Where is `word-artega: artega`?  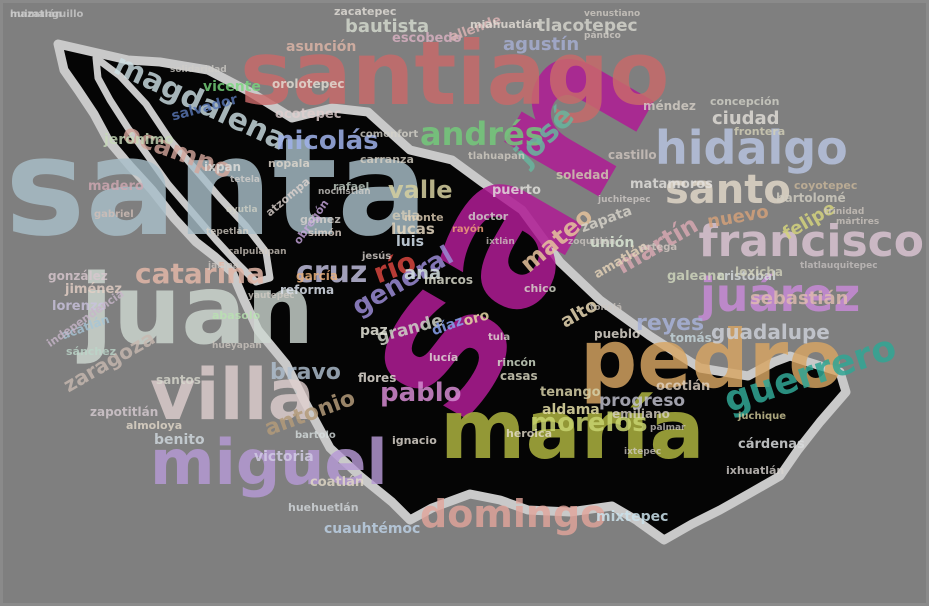 word-artega: artega is located at coordinates (659, 247).